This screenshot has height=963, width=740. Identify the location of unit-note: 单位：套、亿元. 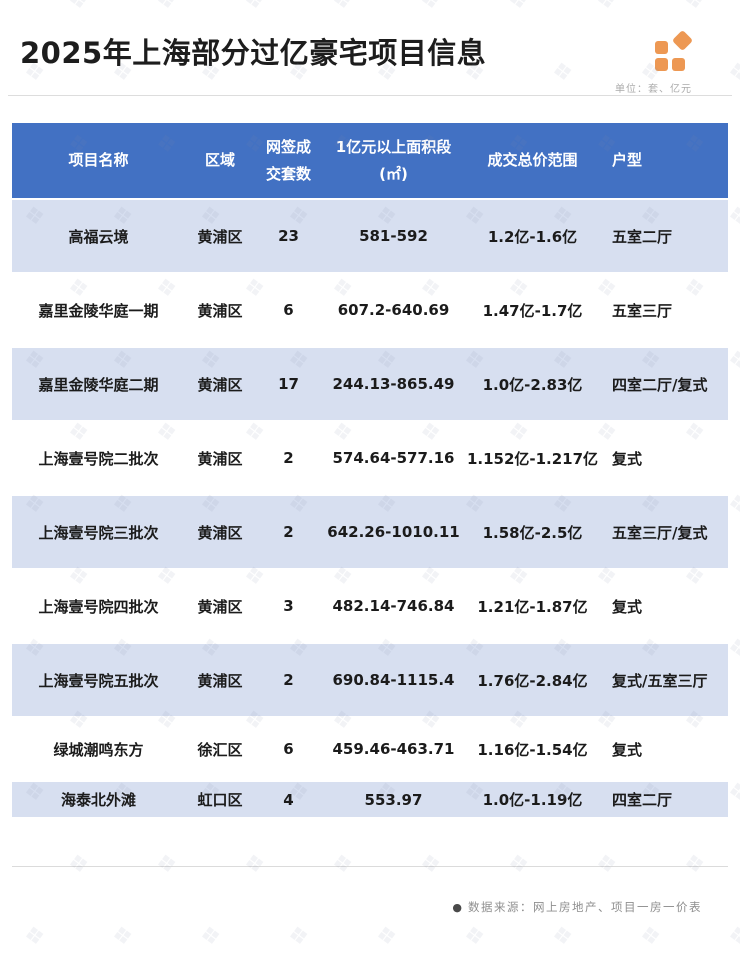
(653, 89).